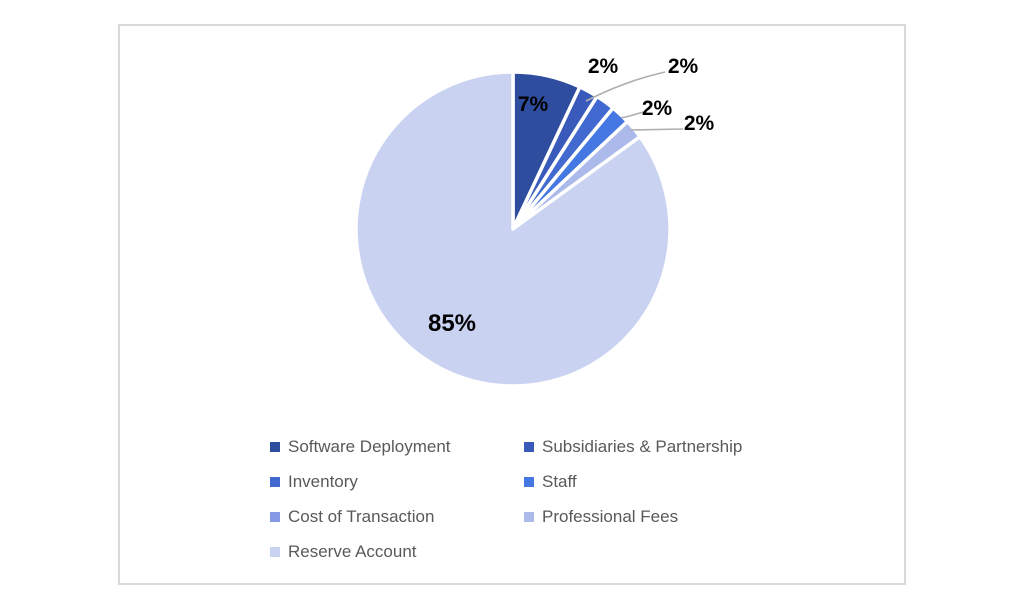 This screenshot has height=592, width=1024. What do you see at coordinates (603, 66) in the screenshot?
I see `data-label-subsidiaries-partnership: 2%` at bounding box center [603, 66].